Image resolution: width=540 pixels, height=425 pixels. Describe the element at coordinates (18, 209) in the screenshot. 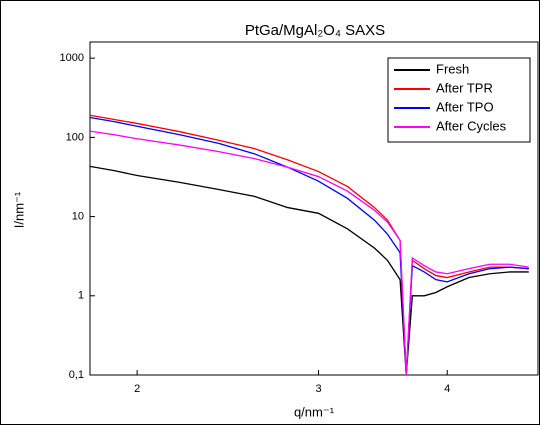

I see `y-axis-label: I/nm⁻¹` at that location.